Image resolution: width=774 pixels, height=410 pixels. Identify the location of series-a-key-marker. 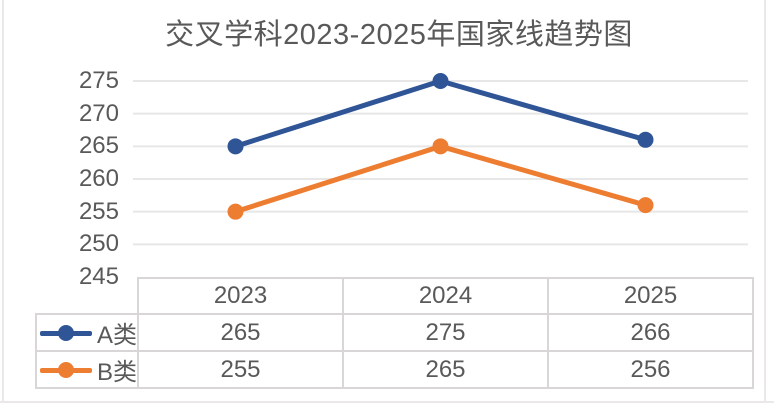
(66, 332).